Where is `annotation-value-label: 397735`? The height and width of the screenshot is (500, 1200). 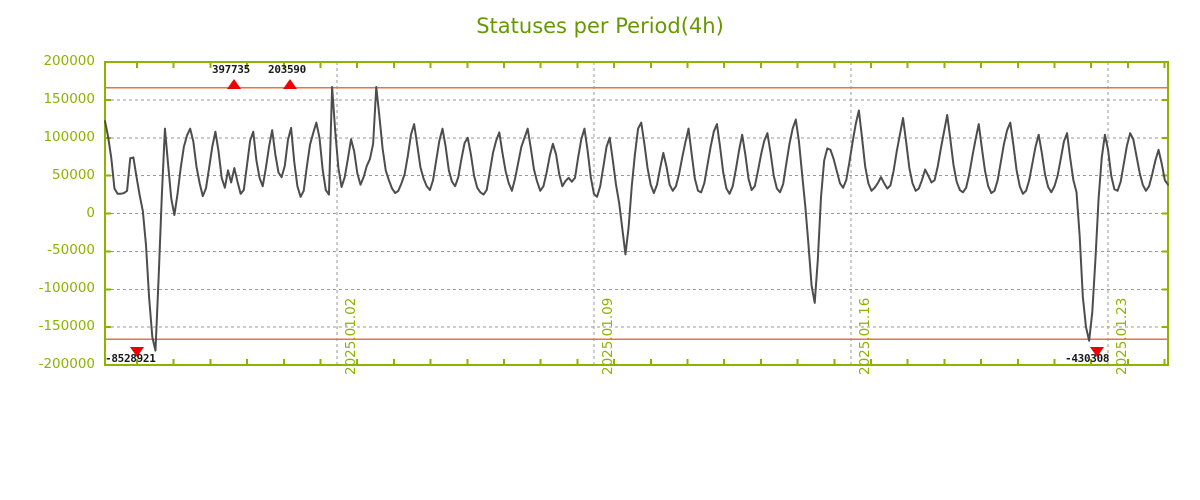
annotation-value-label: 397735 is located at coordinates (231, 69).